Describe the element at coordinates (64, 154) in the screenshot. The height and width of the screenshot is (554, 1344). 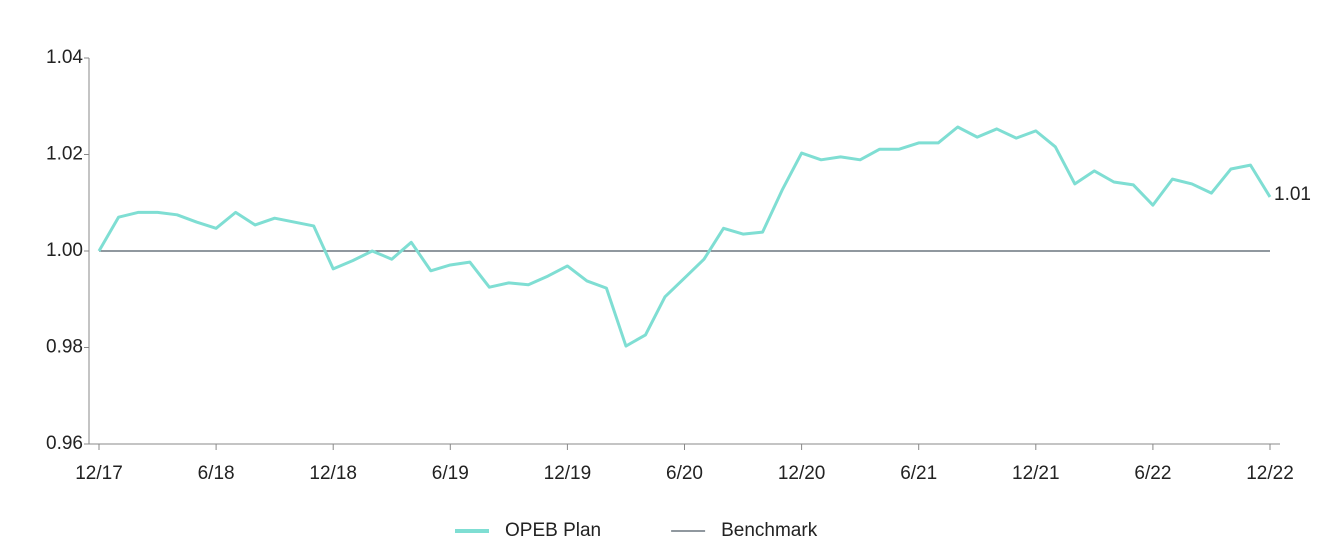
I see `y-tick-label: 1.02` at that location.